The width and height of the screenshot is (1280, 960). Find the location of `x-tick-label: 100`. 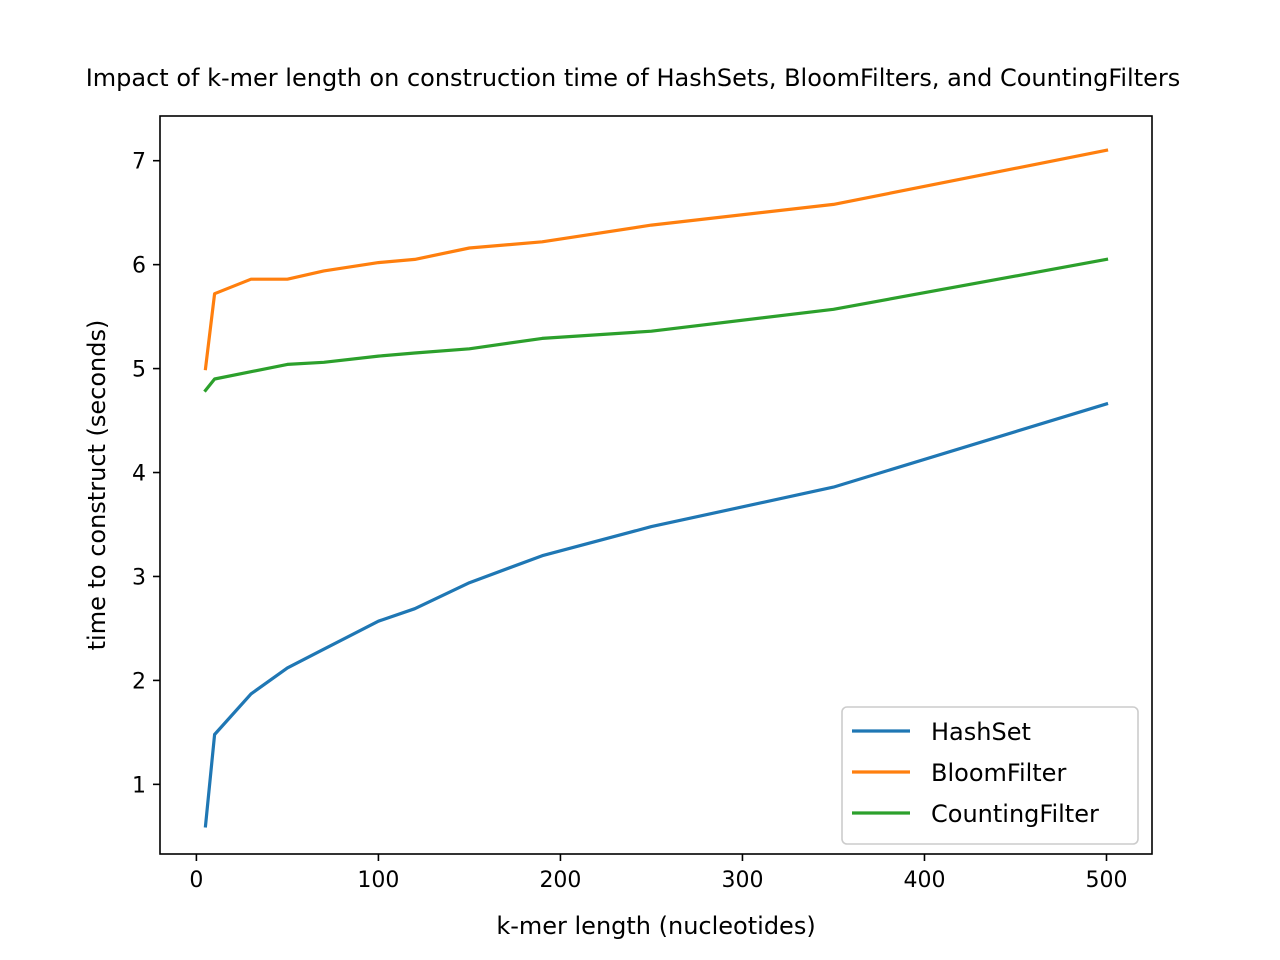

x-tick-label: 100 is located at coordinates (378, 880).